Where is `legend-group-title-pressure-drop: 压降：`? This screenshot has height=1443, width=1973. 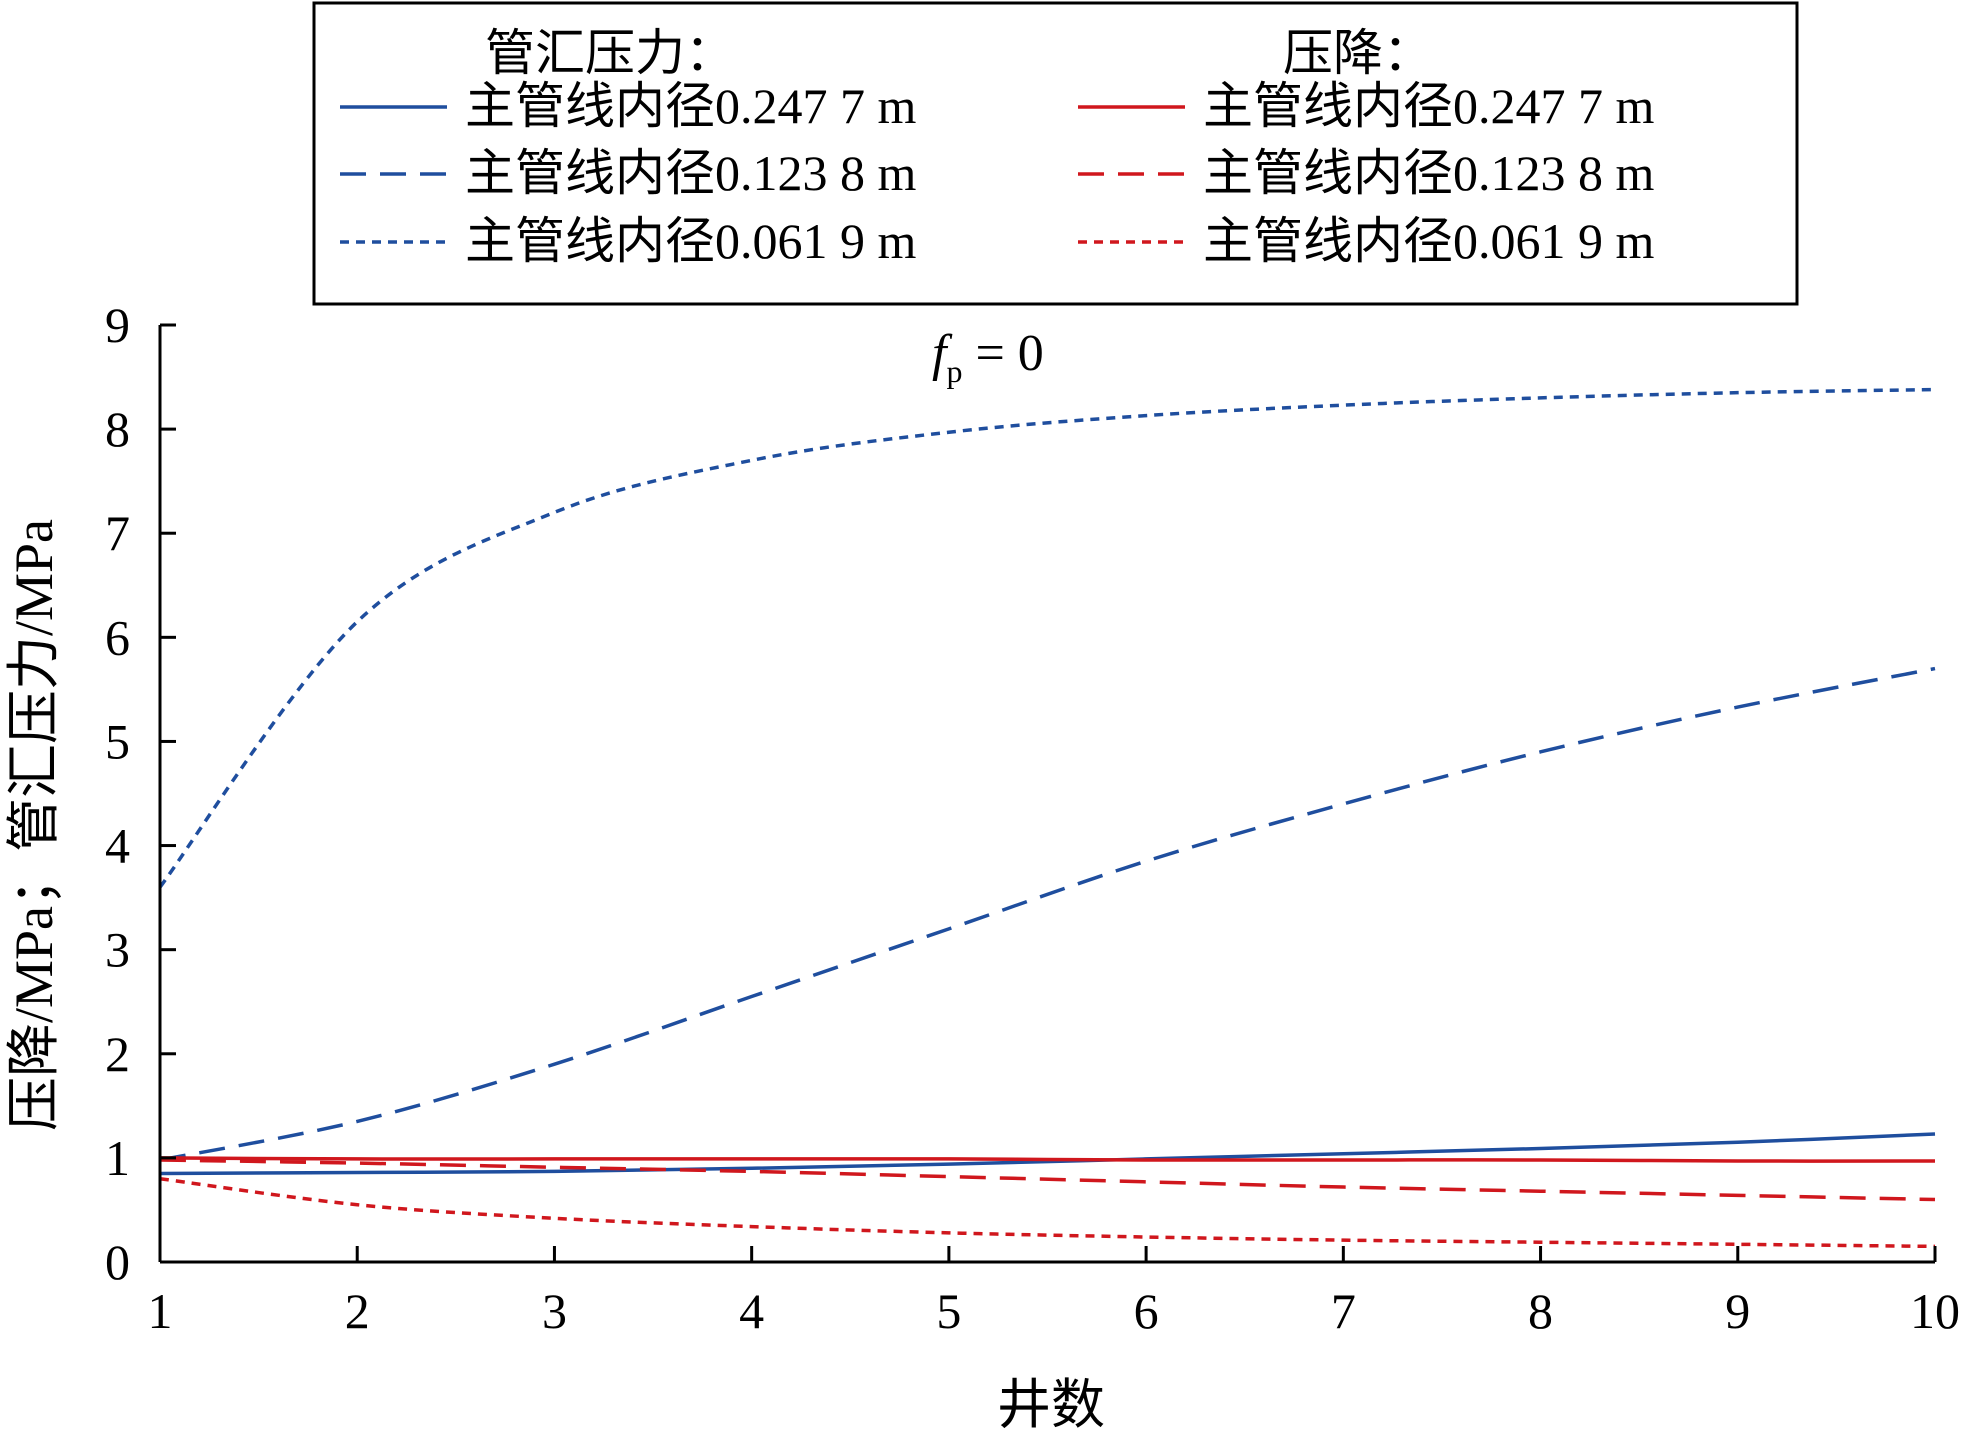 legend-group-title-pressure-drop: 压降： is located at coordinates (1358, 53).